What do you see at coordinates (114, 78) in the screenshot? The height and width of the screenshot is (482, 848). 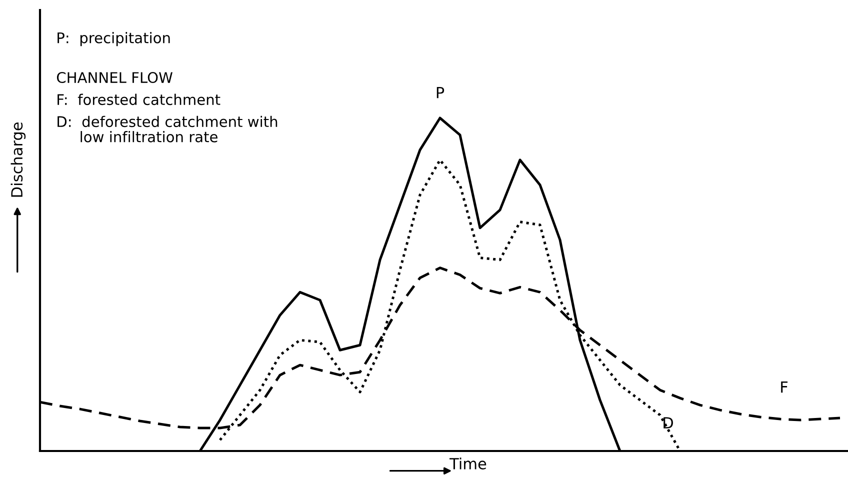 I see `text: CHANNEL FLOW` at bounding box center [114, 78].